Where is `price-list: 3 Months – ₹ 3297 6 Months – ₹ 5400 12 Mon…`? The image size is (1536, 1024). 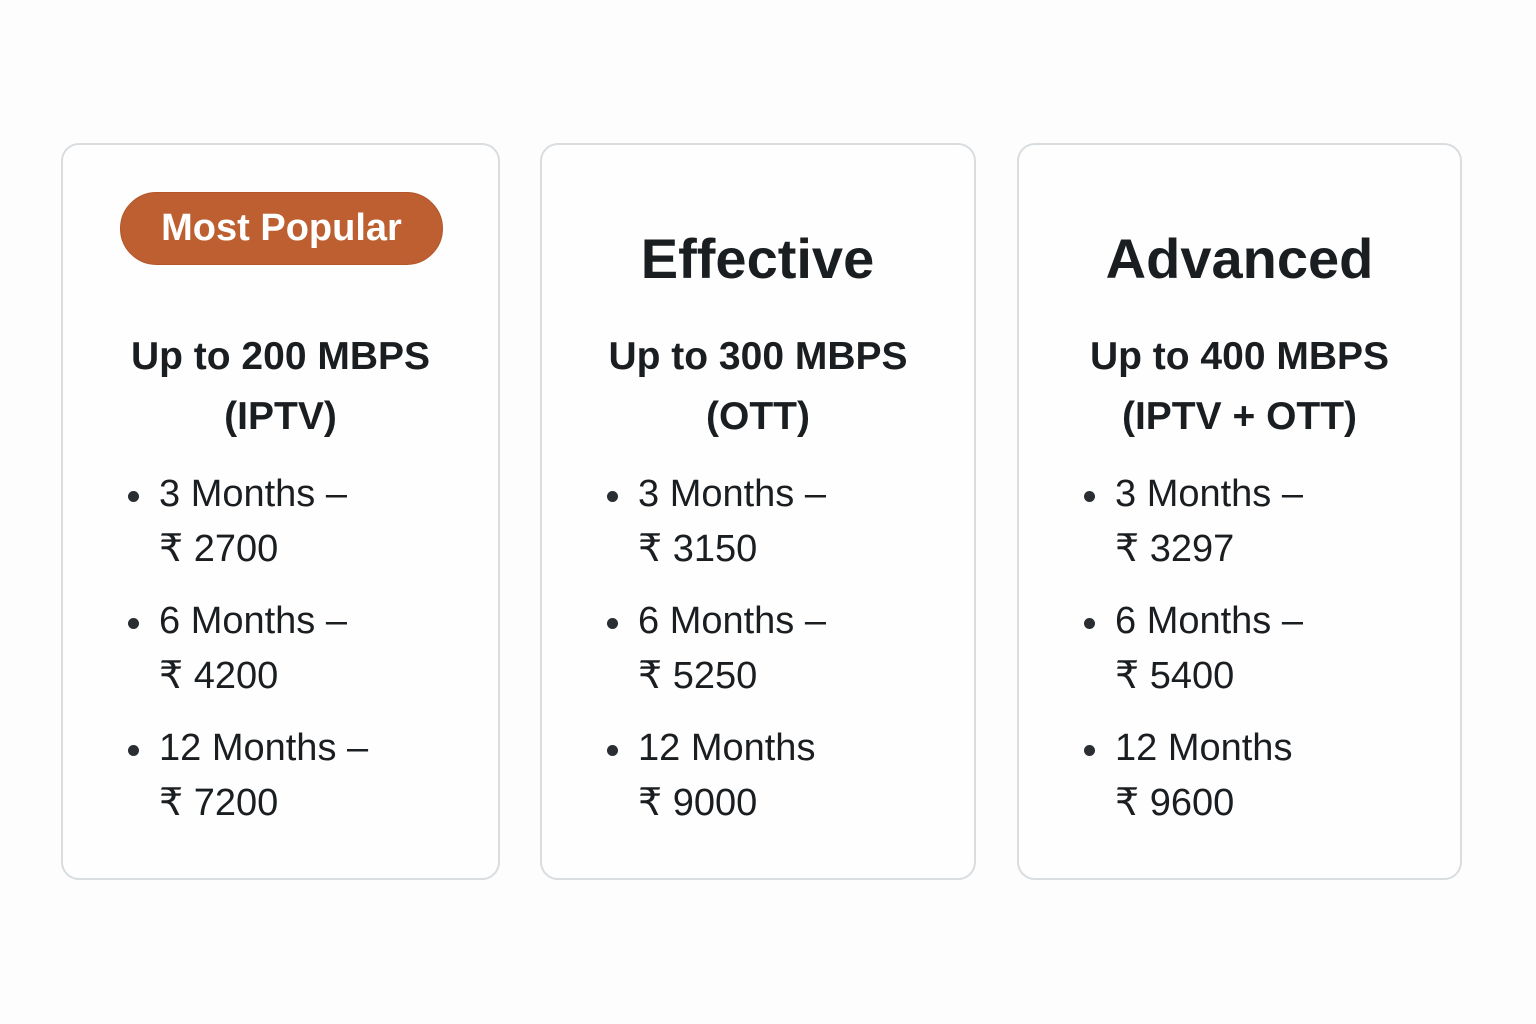 price-list: 3 Months – ₹ 3297 6 Months – ₹ 5400 12 Mon… is located at coordinates (1193, 657).